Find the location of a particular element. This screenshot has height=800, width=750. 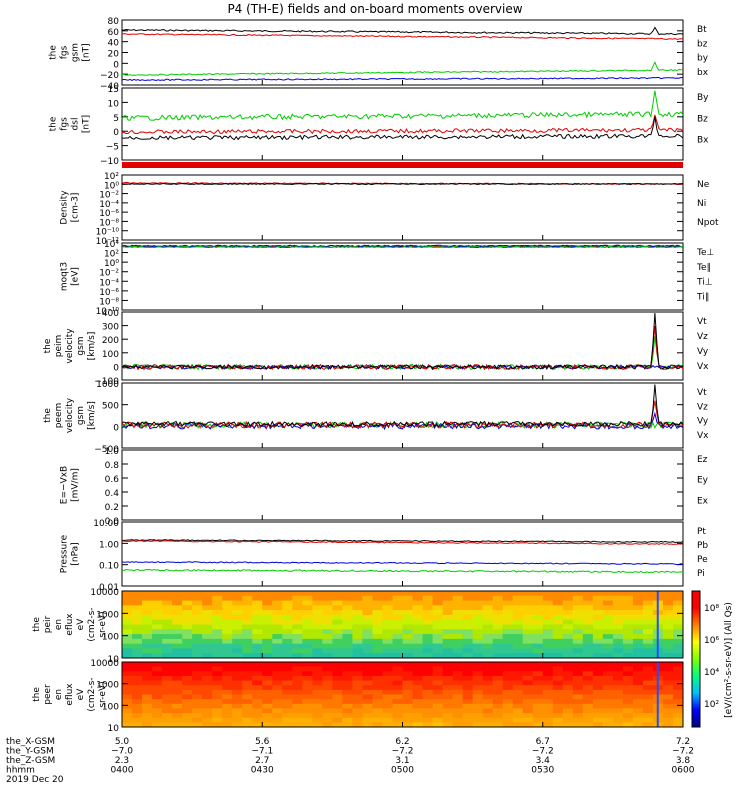

panel-frame is located at coordinates (402, 485).